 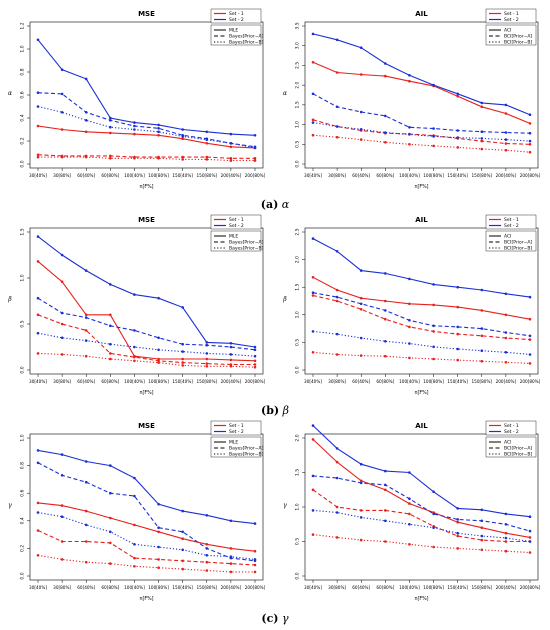 What do you see at coordinates (246, 249) in the screenshot?
I see `legend-label: Bayes[Prior−B]` at bounding box center [246, 249].